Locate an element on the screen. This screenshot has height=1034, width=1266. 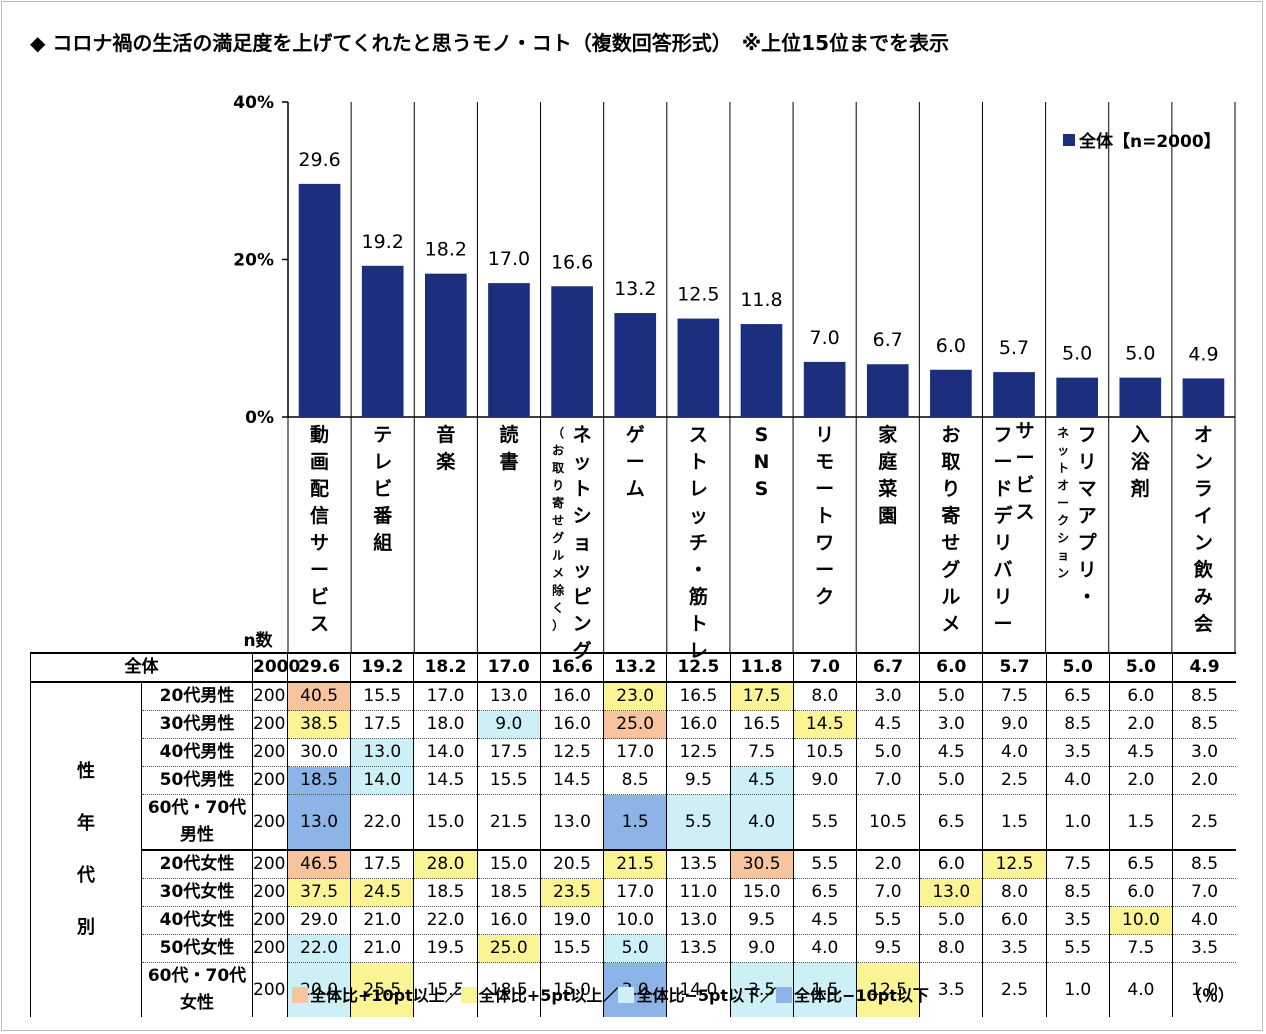
y-tick-label: 0% is located at coordinates (259, 418).